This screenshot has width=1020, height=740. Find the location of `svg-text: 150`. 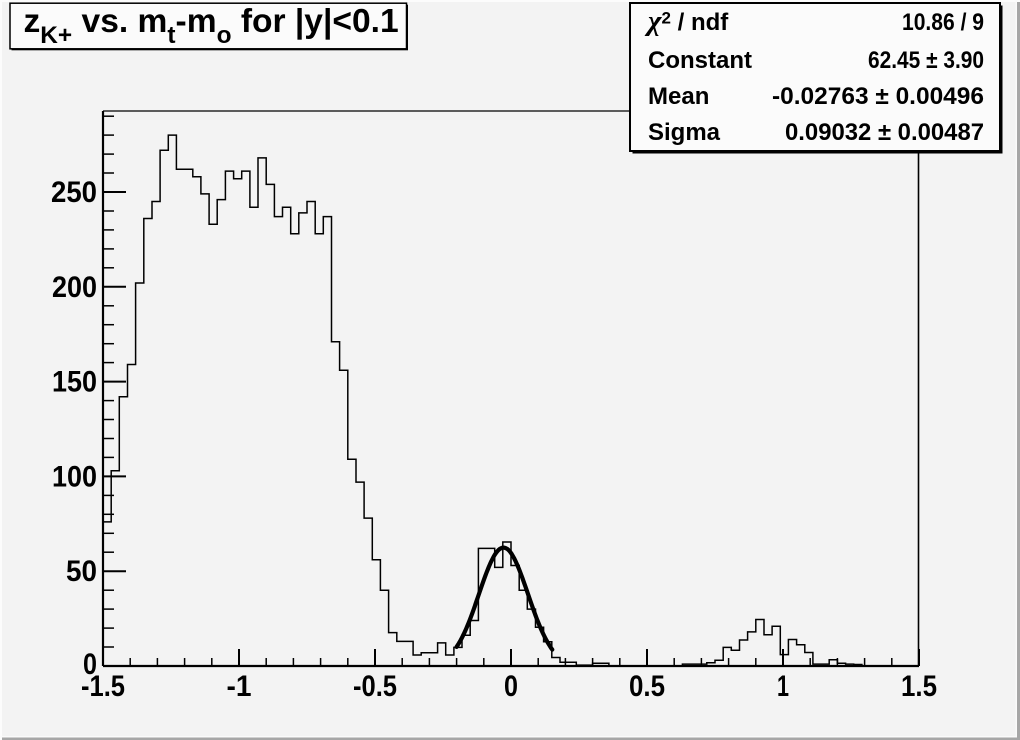

svg-text: 150 is located at coordinates (74, 382).